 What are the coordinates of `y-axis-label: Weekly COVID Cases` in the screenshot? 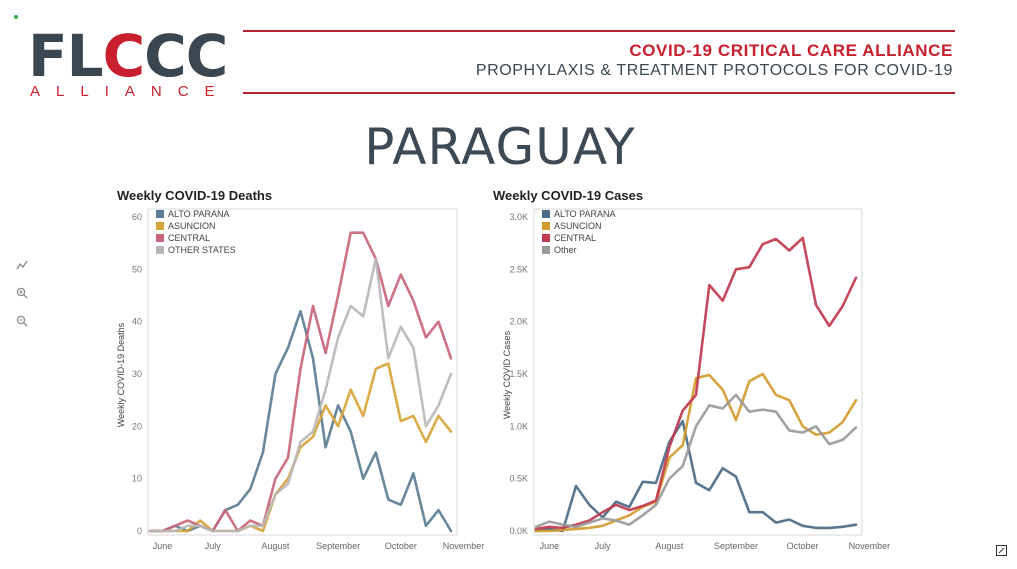 It's located at (507, 374).